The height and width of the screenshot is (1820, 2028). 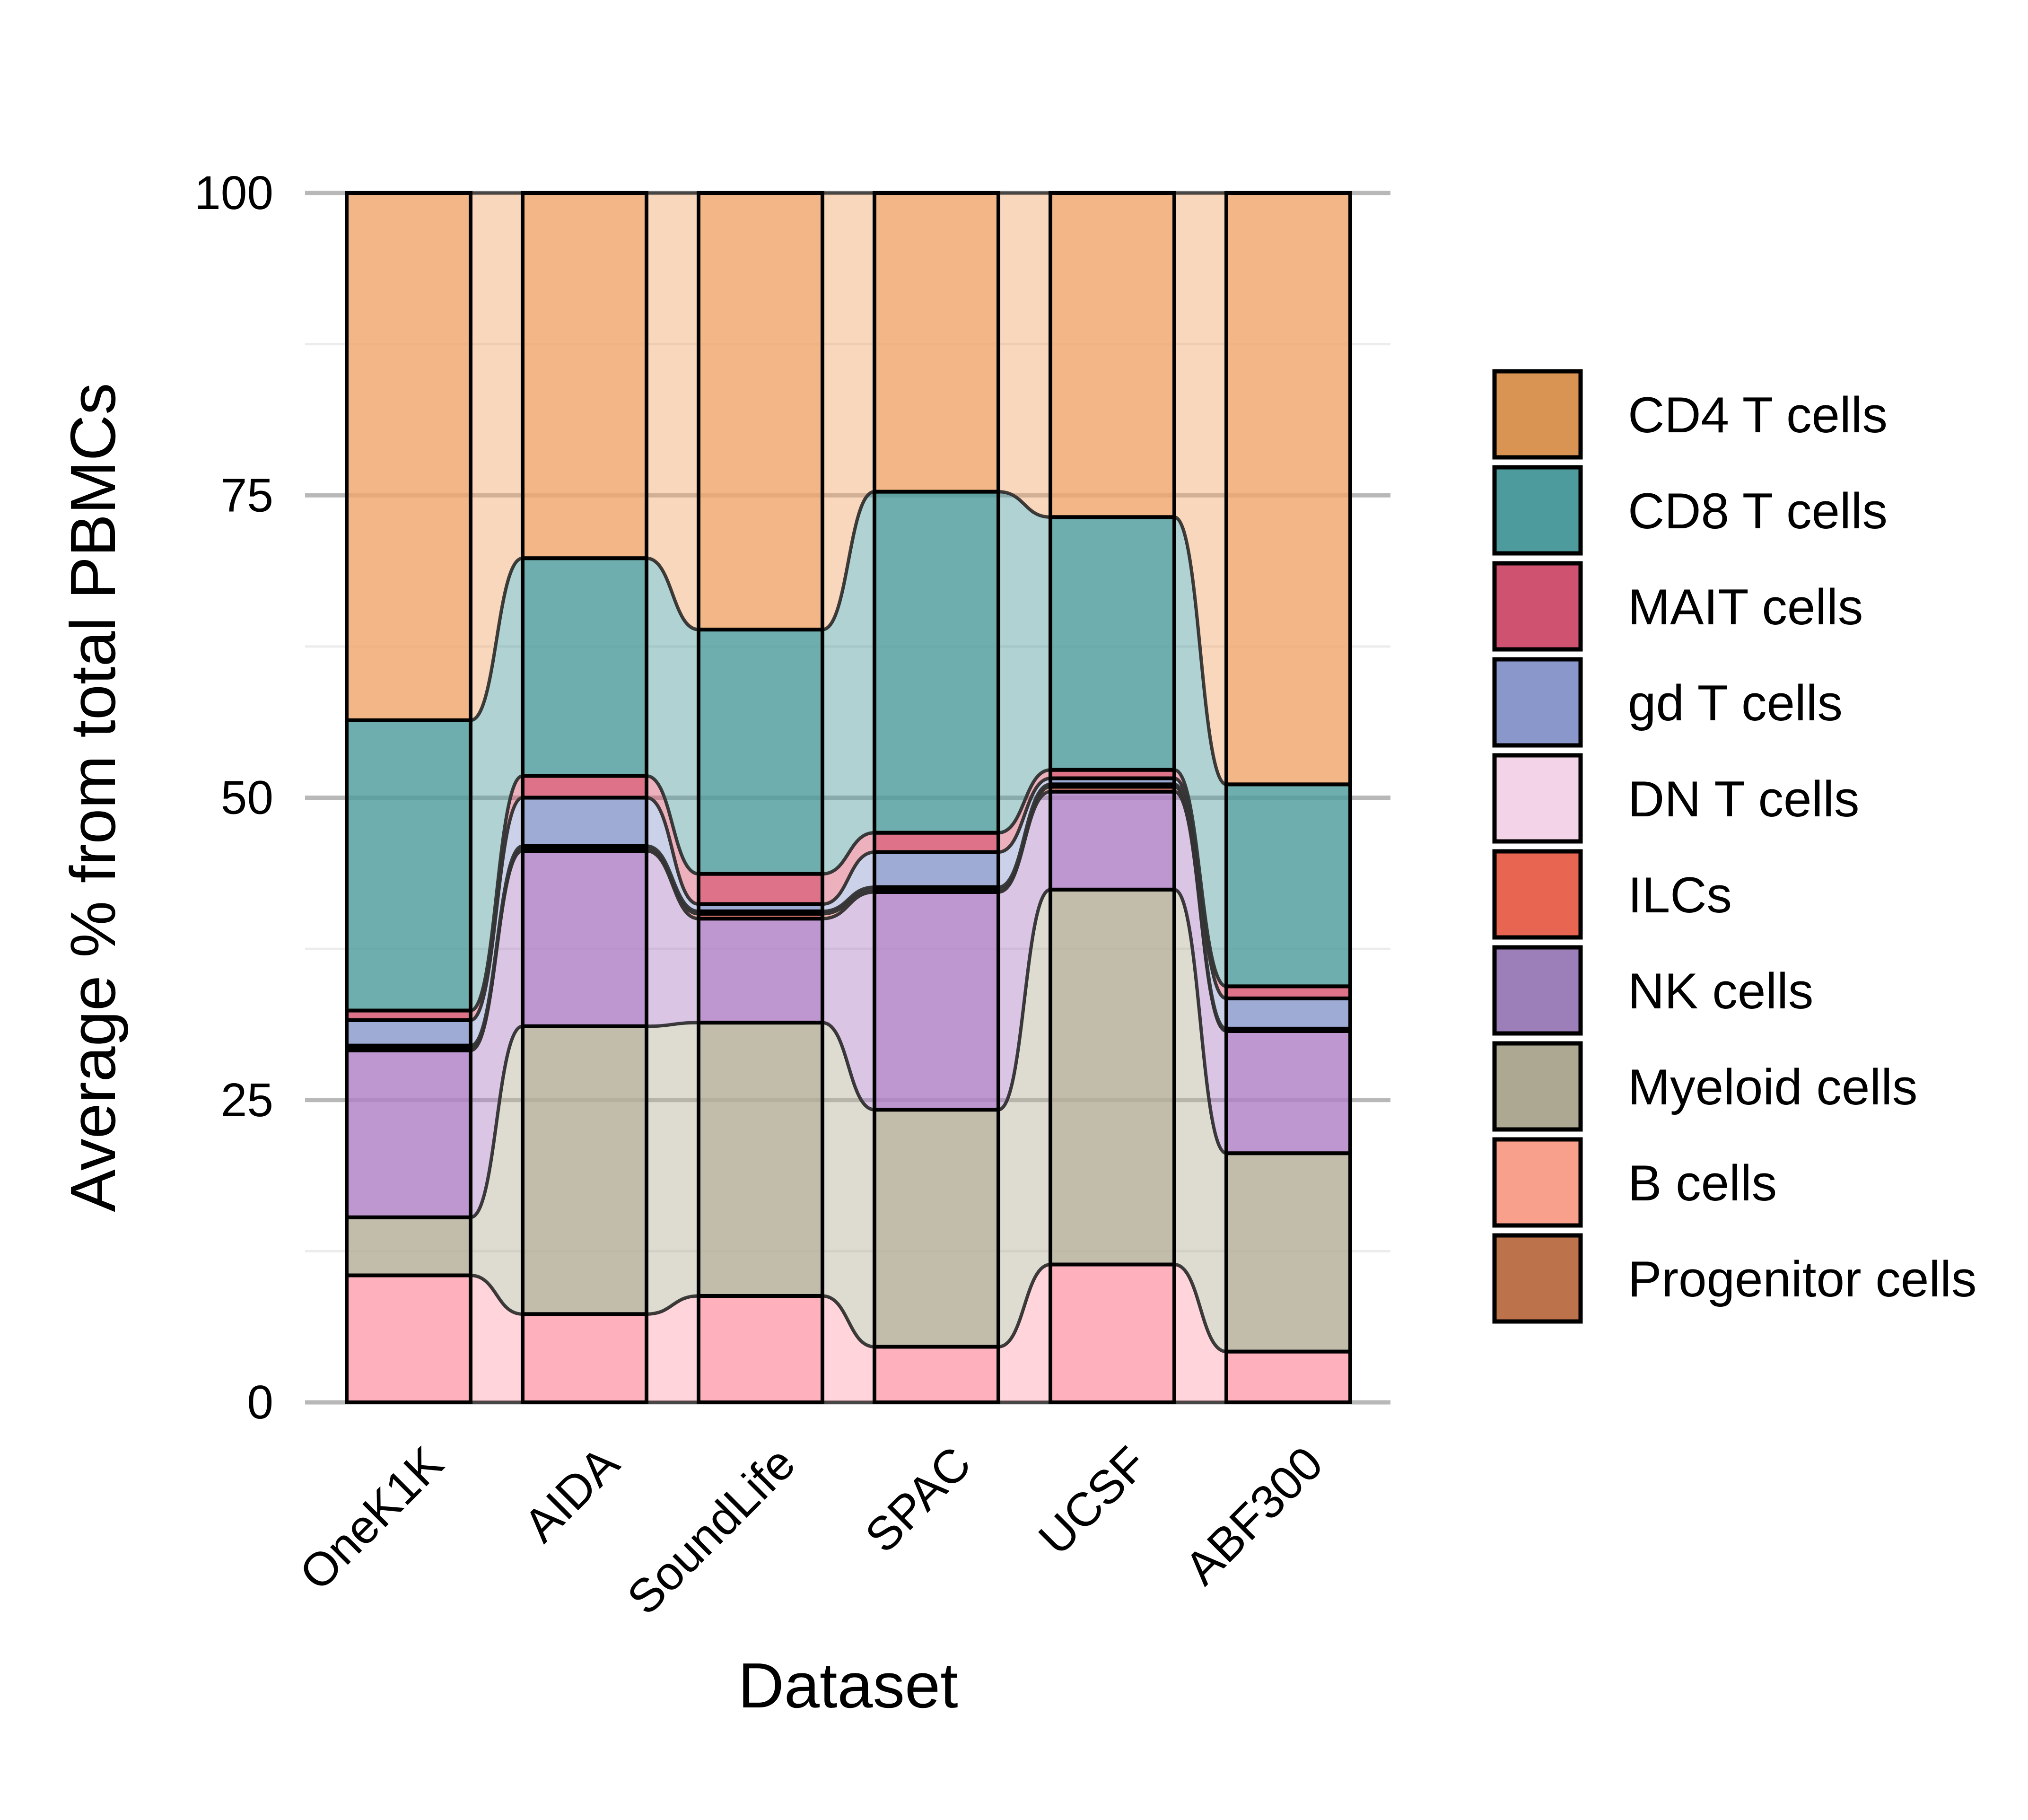 What do you see at coordinates (1802, 1279) in the screenshot?
I see `legend-label: Progenitor cells` at bounding box center [1802, 1279].